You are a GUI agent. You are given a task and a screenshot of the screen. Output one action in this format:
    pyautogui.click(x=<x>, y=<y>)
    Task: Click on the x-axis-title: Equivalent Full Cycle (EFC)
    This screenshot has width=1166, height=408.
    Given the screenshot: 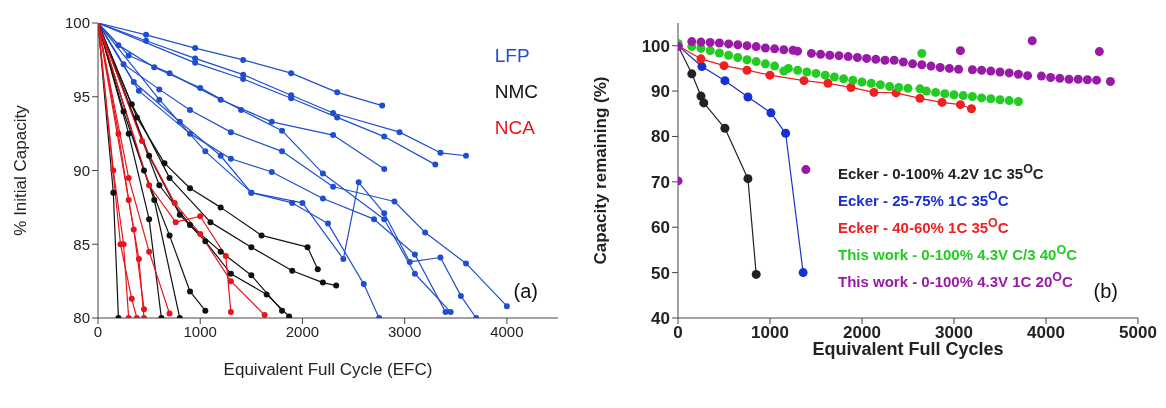 What is the action you would take?
    pyautogui.click(x=328, y=369)
    